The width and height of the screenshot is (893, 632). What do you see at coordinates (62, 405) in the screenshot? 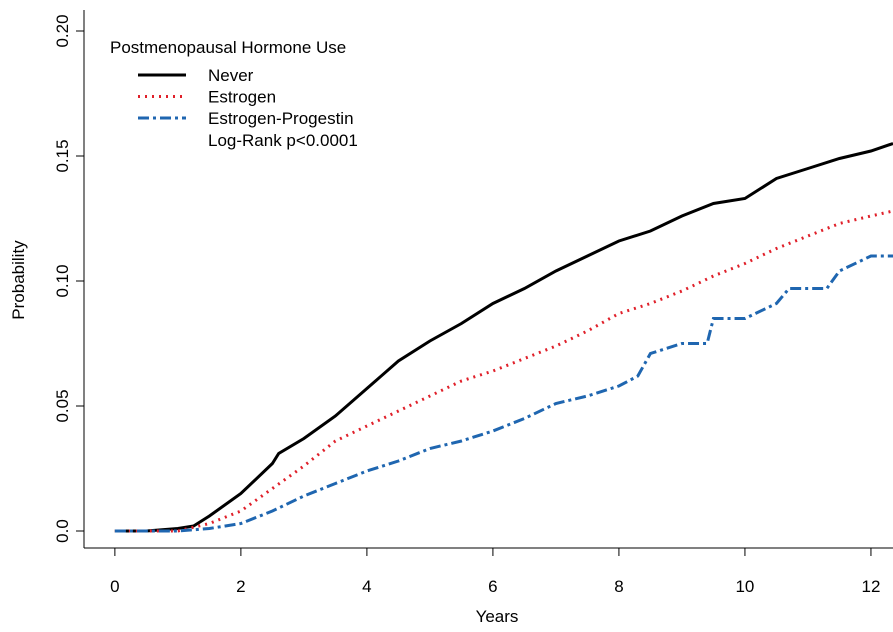
I see `y-tick-label: 0.05` at bounding box center [62, 405].